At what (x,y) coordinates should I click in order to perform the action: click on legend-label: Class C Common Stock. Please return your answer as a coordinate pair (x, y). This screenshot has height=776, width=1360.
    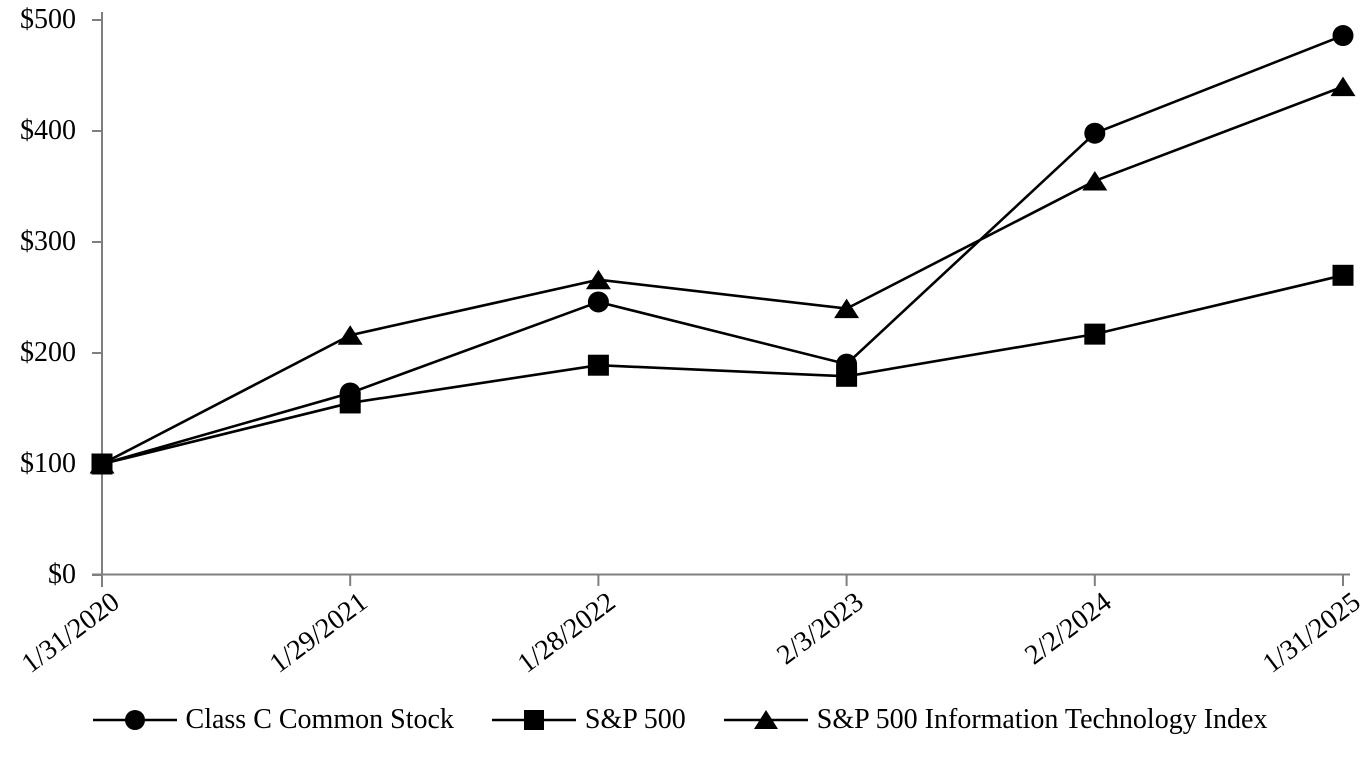
    Looking at the image, I should click on (319, 719).